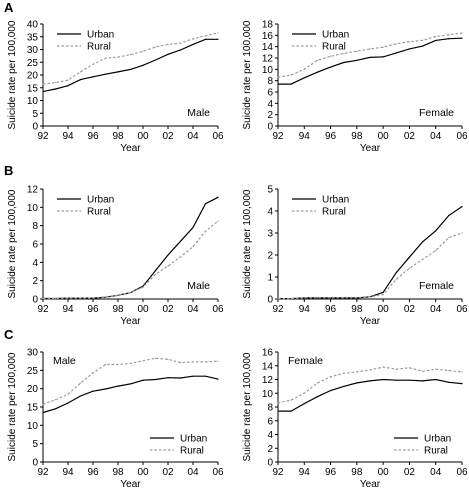  Describe the element at coordinates (33, 63) in the screenshot. I see `y-tick-label: 25` at that location.